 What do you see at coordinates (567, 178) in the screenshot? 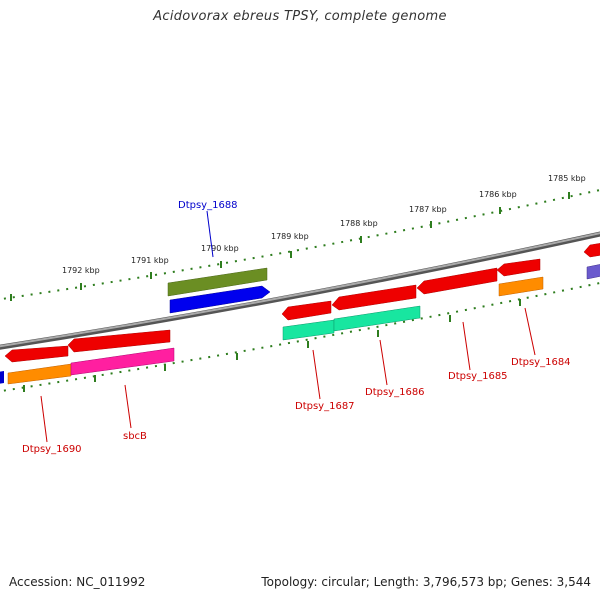
I see `kbp-label: 1785 kbp` at bounding box center [567, 178].